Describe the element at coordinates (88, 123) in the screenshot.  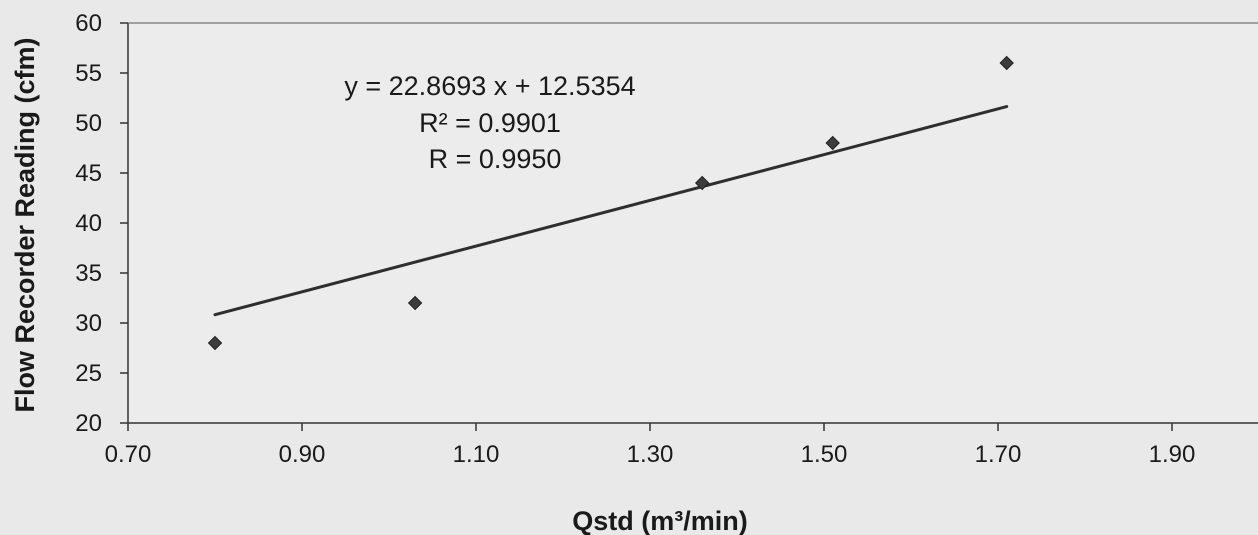
I see `y-tick-label: 50` at that location.